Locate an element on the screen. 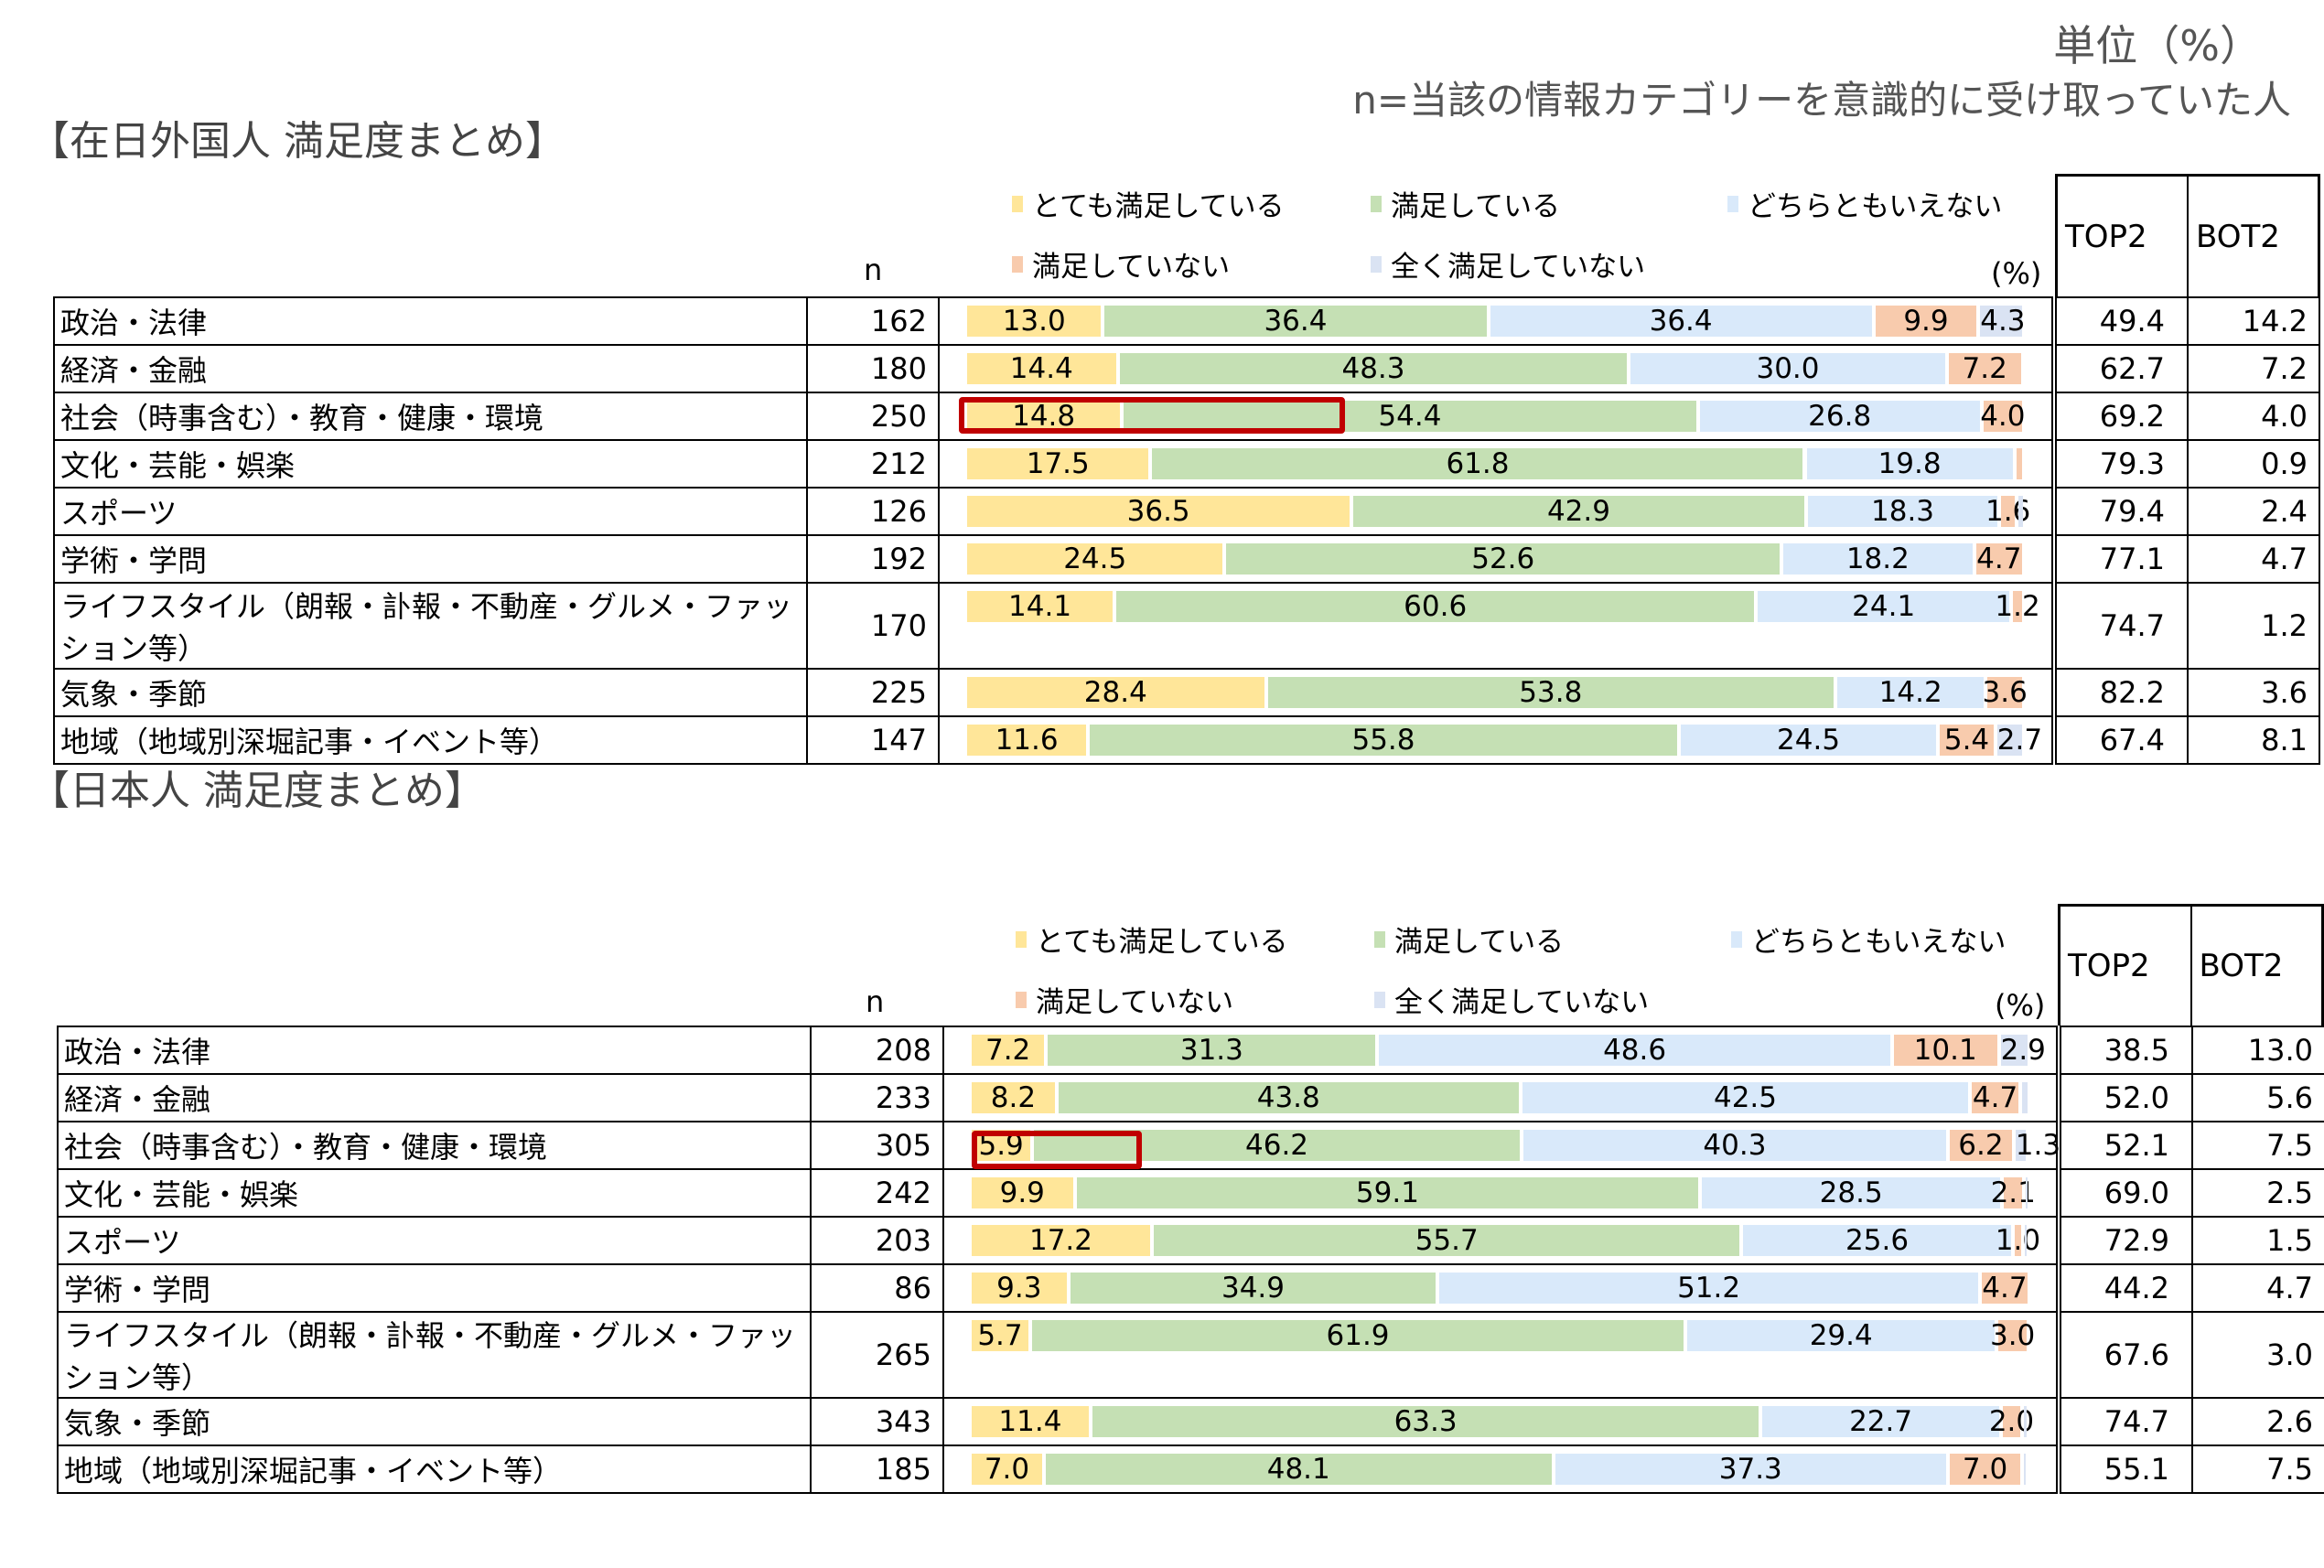 The width and height of the screenshot is (2324, 1568). top2-value: 52.0 is located at coordinates (2124, 1097).